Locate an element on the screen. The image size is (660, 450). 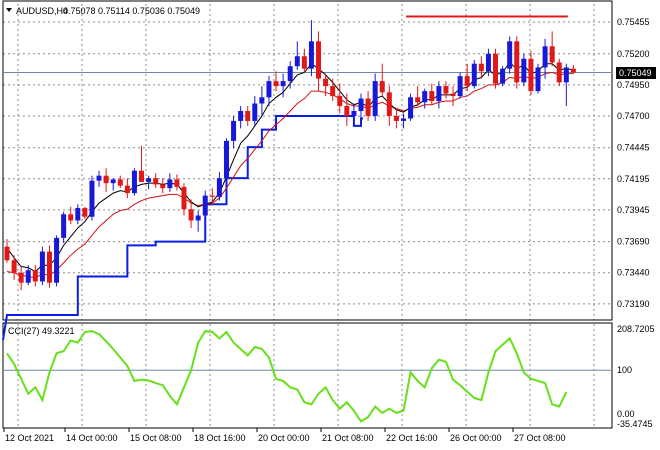
current-price-marker: 0.75049 is located at coordinates (636, 73).